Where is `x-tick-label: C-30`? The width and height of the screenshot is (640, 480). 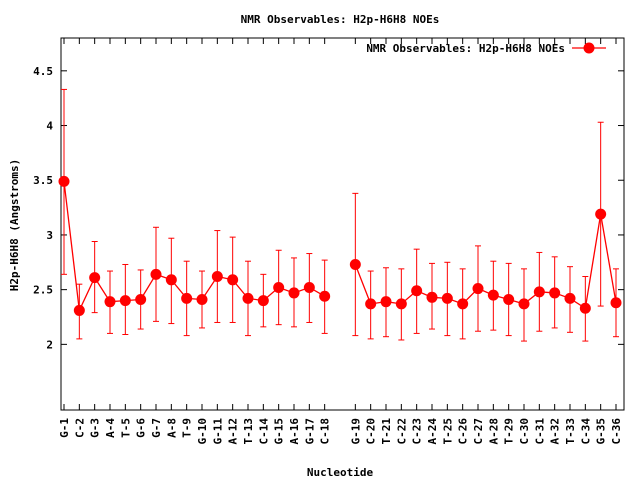 x-tick-label: C-30 is located at coordinates (524, 431).